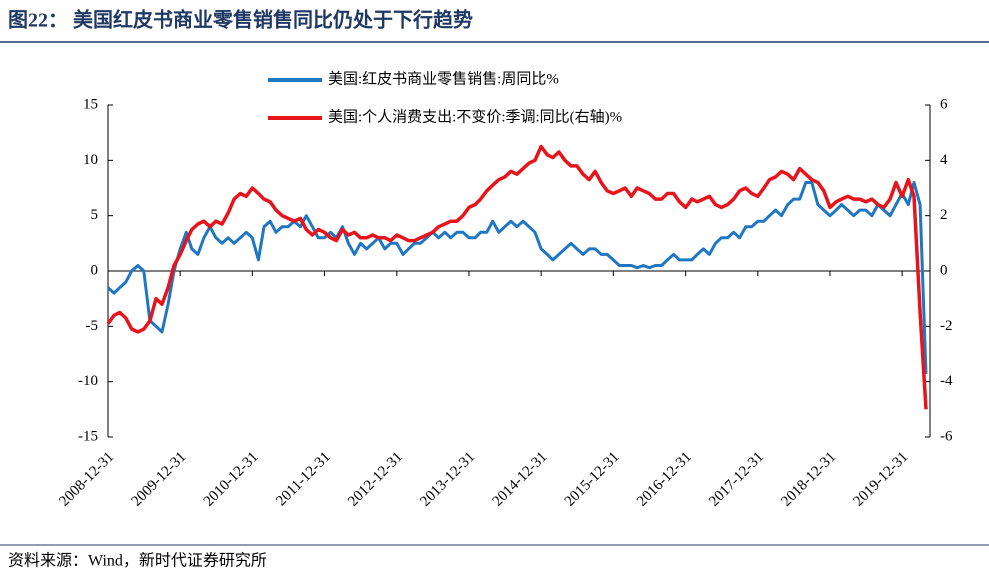 The image size is (989, 581). Describe the element at coordinates (86, 479) in the screenshot. I see `x-tick-label: 2008-12-31` at that location.